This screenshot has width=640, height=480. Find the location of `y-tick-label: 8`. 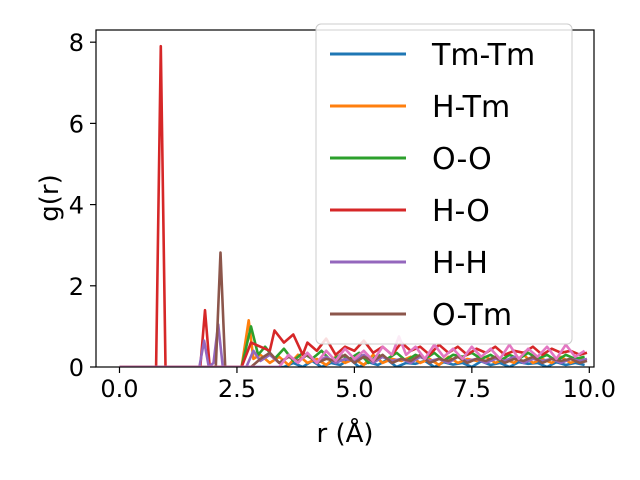

y-tick-label: 8 is located at coordinates (76, 43).